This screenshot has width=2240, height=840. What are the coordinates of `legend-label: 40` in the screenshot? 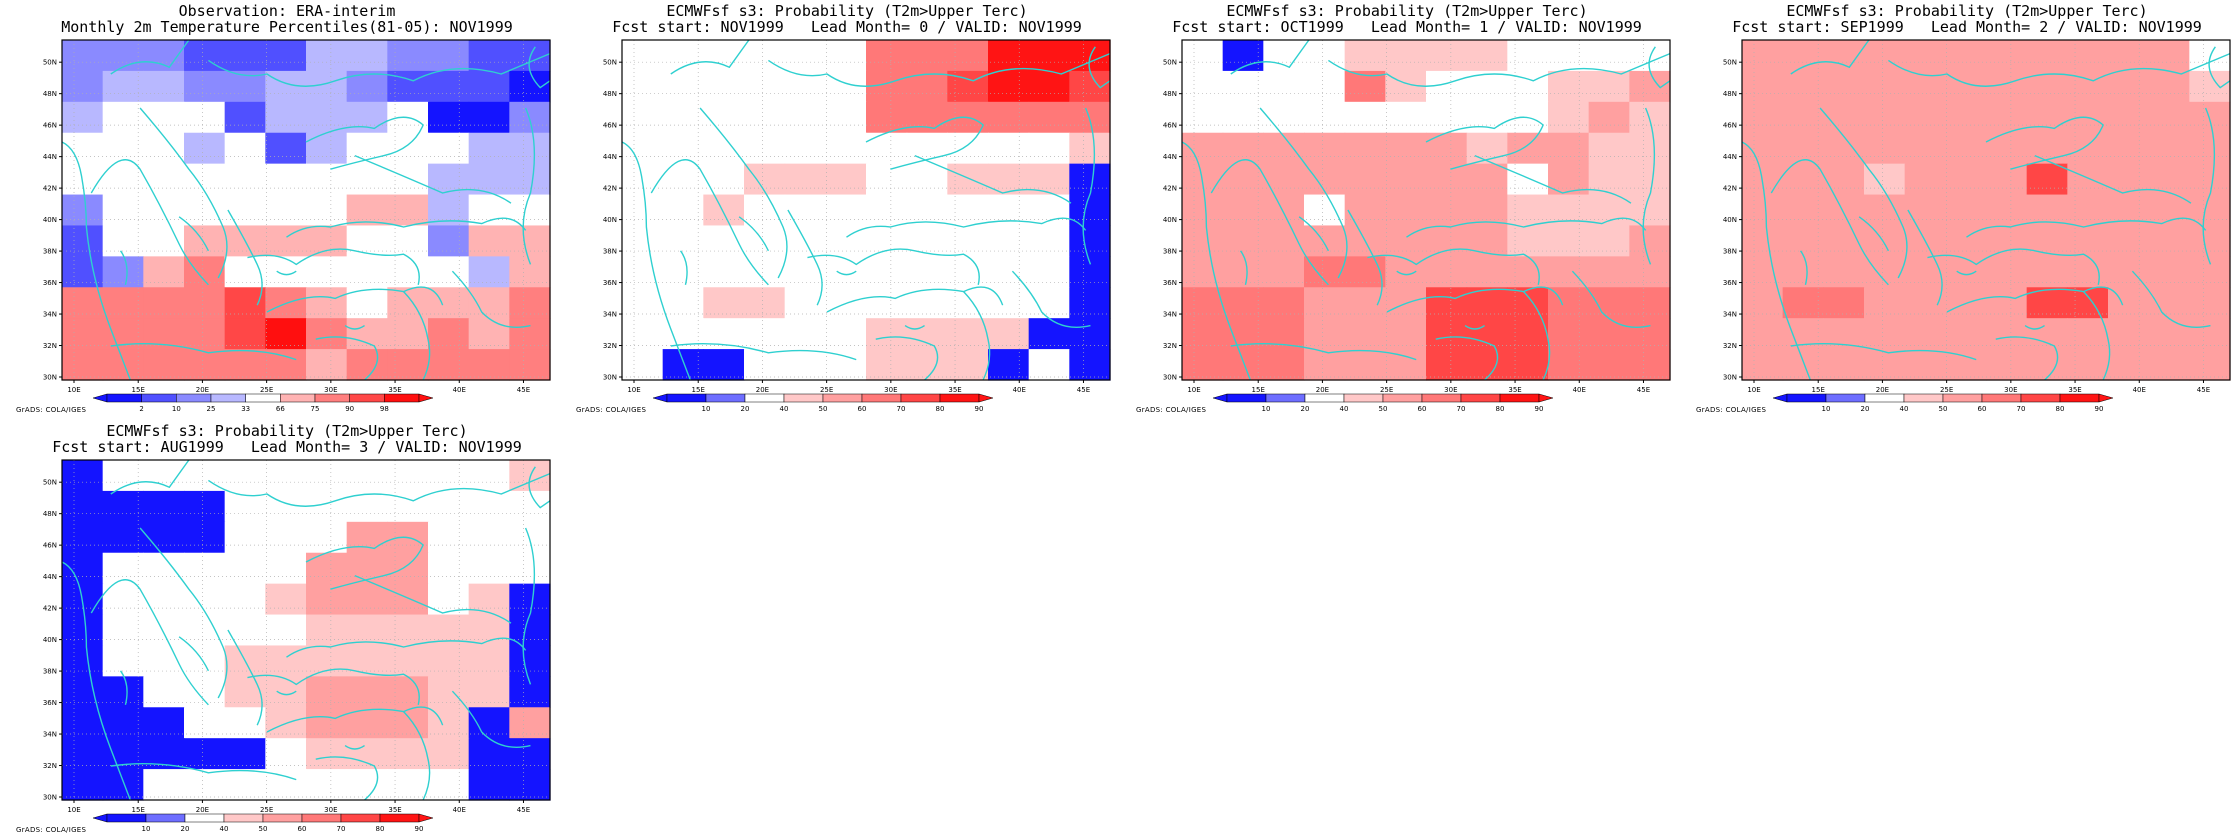 It's located at (224, 829).